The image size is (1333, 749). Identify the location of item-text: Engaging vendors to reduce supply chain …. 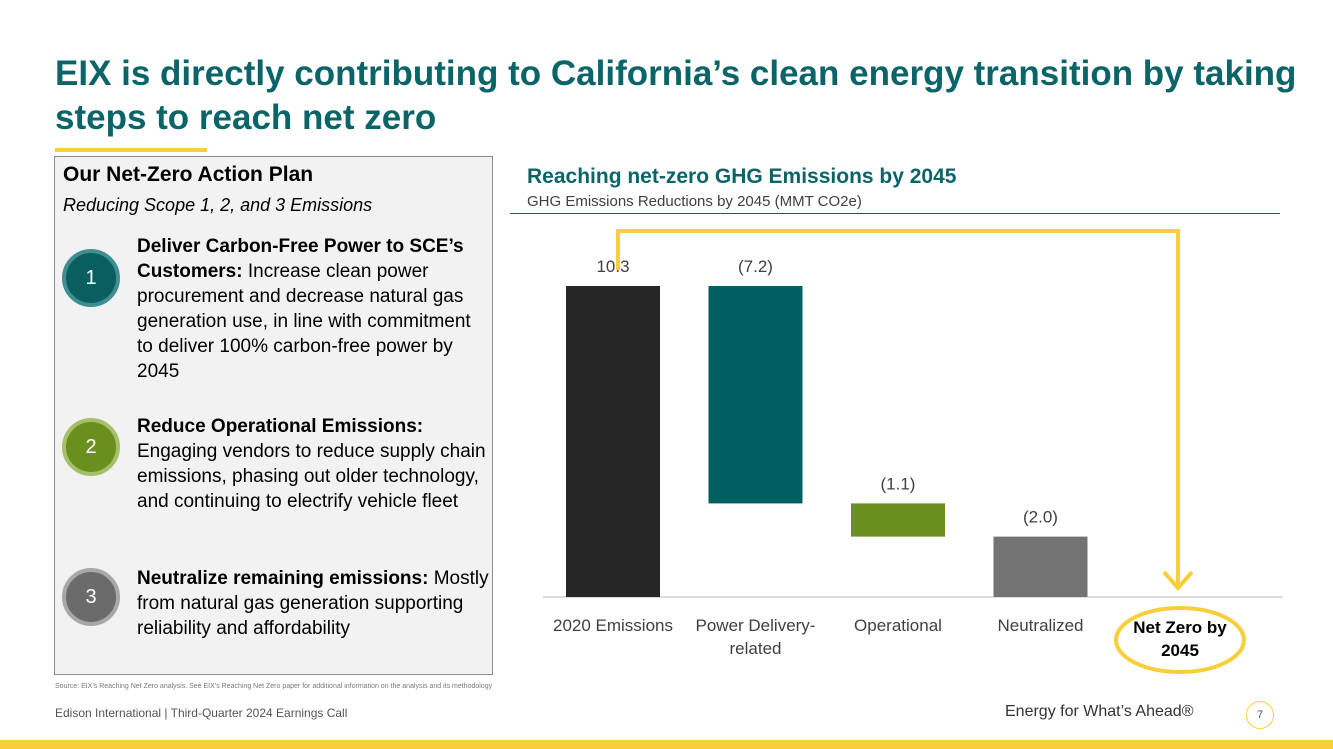
(311, 476).